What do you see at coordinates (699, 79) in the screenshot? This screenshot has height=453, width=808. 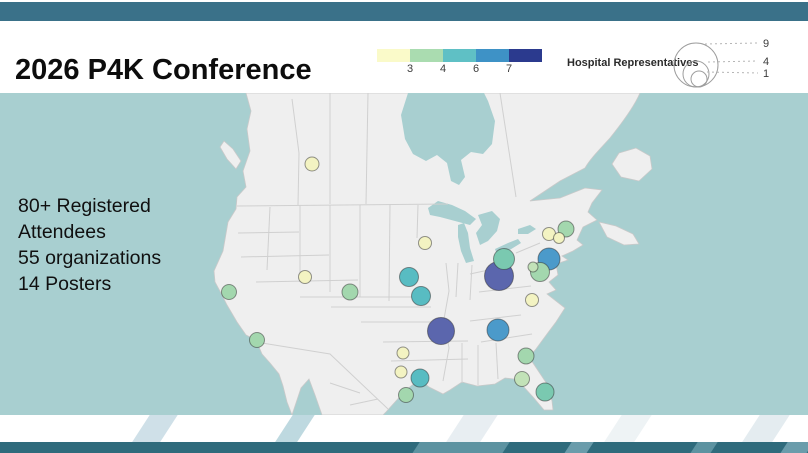 I see `size-circle-small` at bounding box center [699, 79].